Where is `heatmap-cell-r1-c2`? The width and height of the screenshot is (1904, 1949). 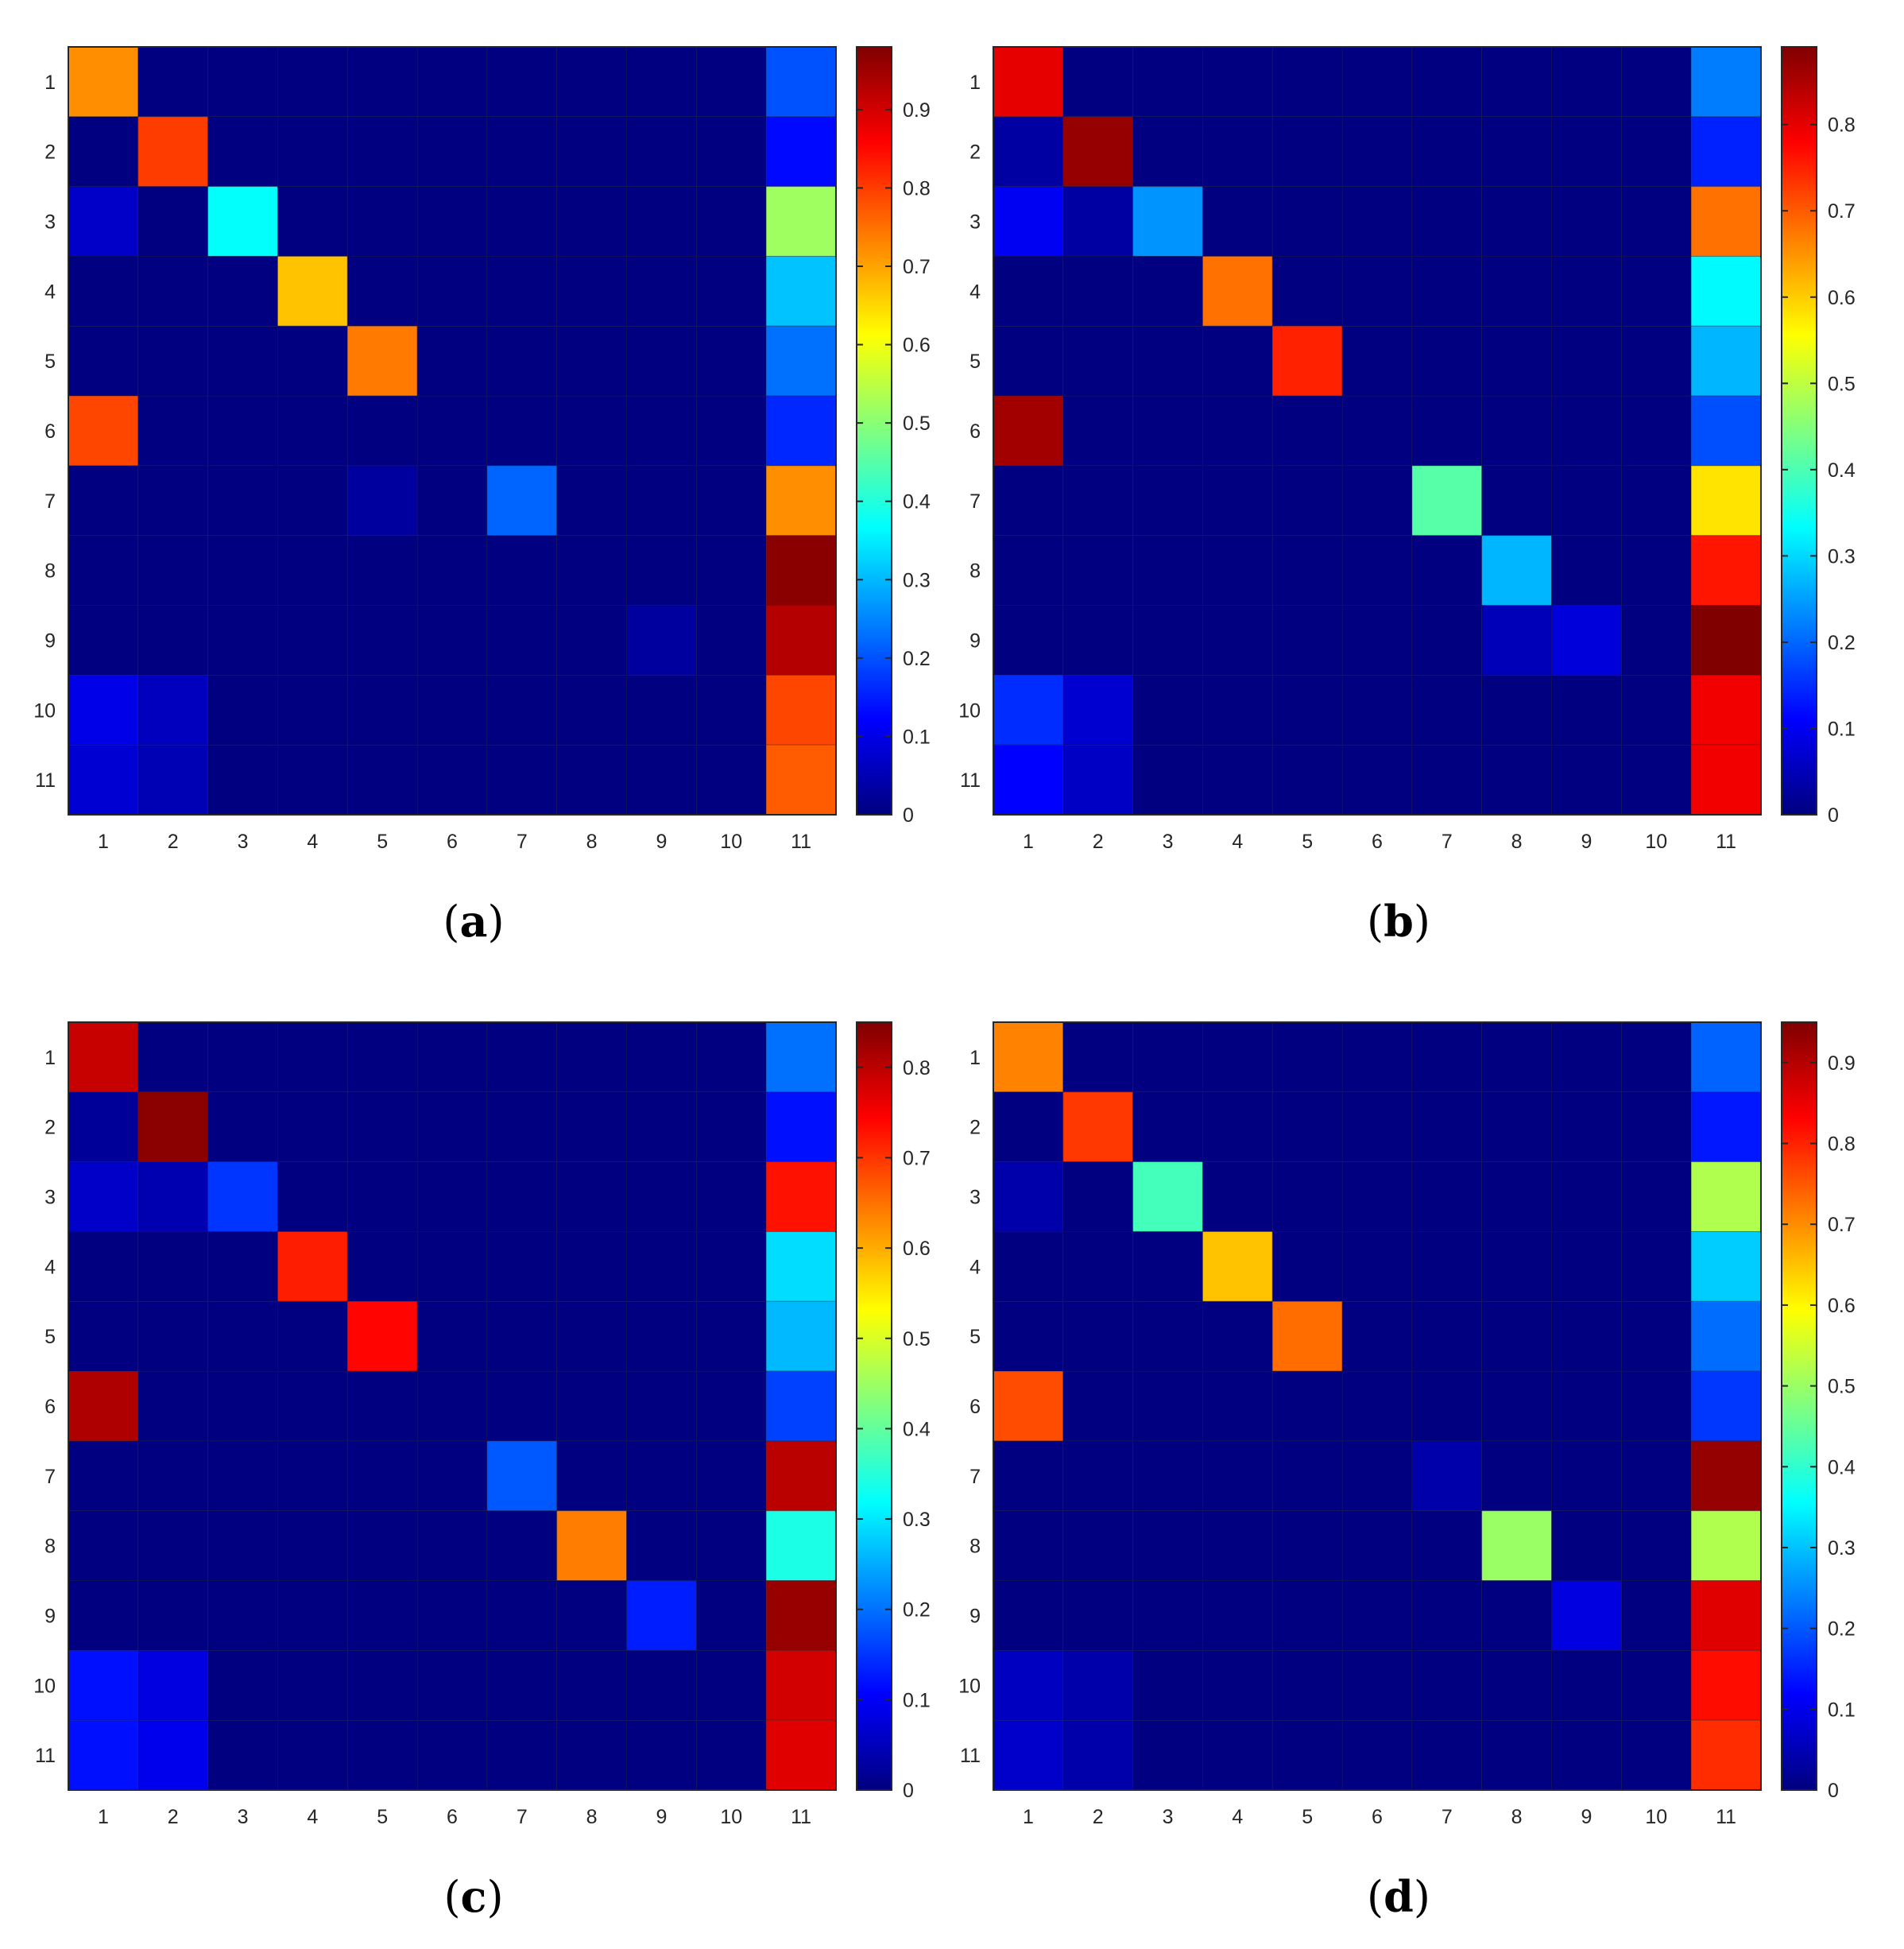
heatmap-cell-r1-c2 is located at coordinates (1098, 82).